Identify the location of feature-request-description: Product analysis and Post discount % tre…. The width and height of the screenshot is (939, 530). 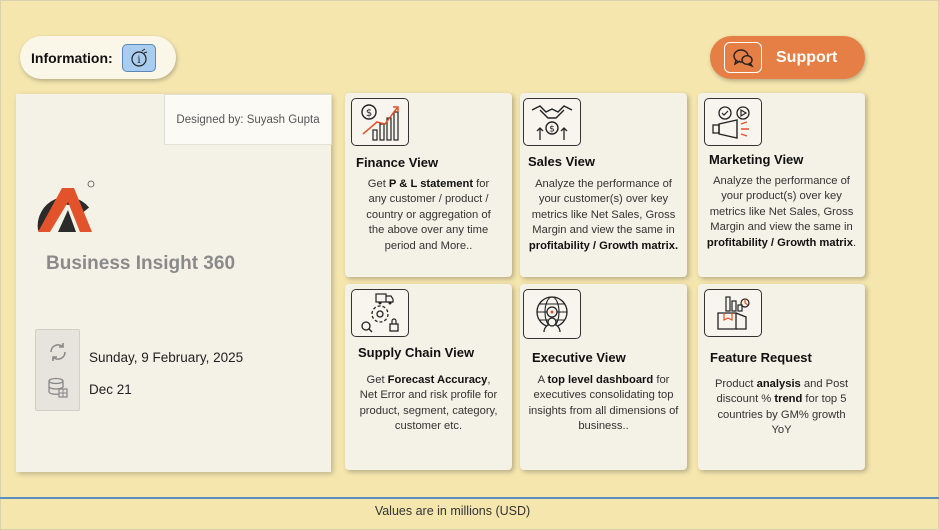
(781, 407).